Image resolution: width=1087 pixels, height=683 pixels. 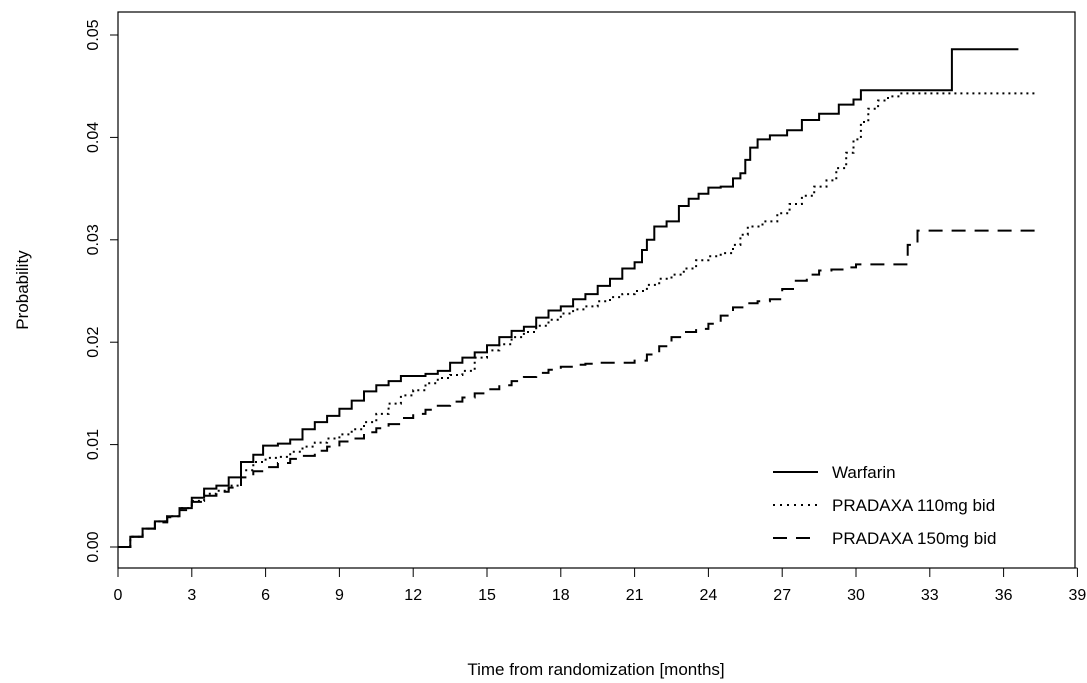 What do you see at coordinates (487, 595) in the screenshot?
I see `x-tick-label: 15` at bounding box center [487, 595].